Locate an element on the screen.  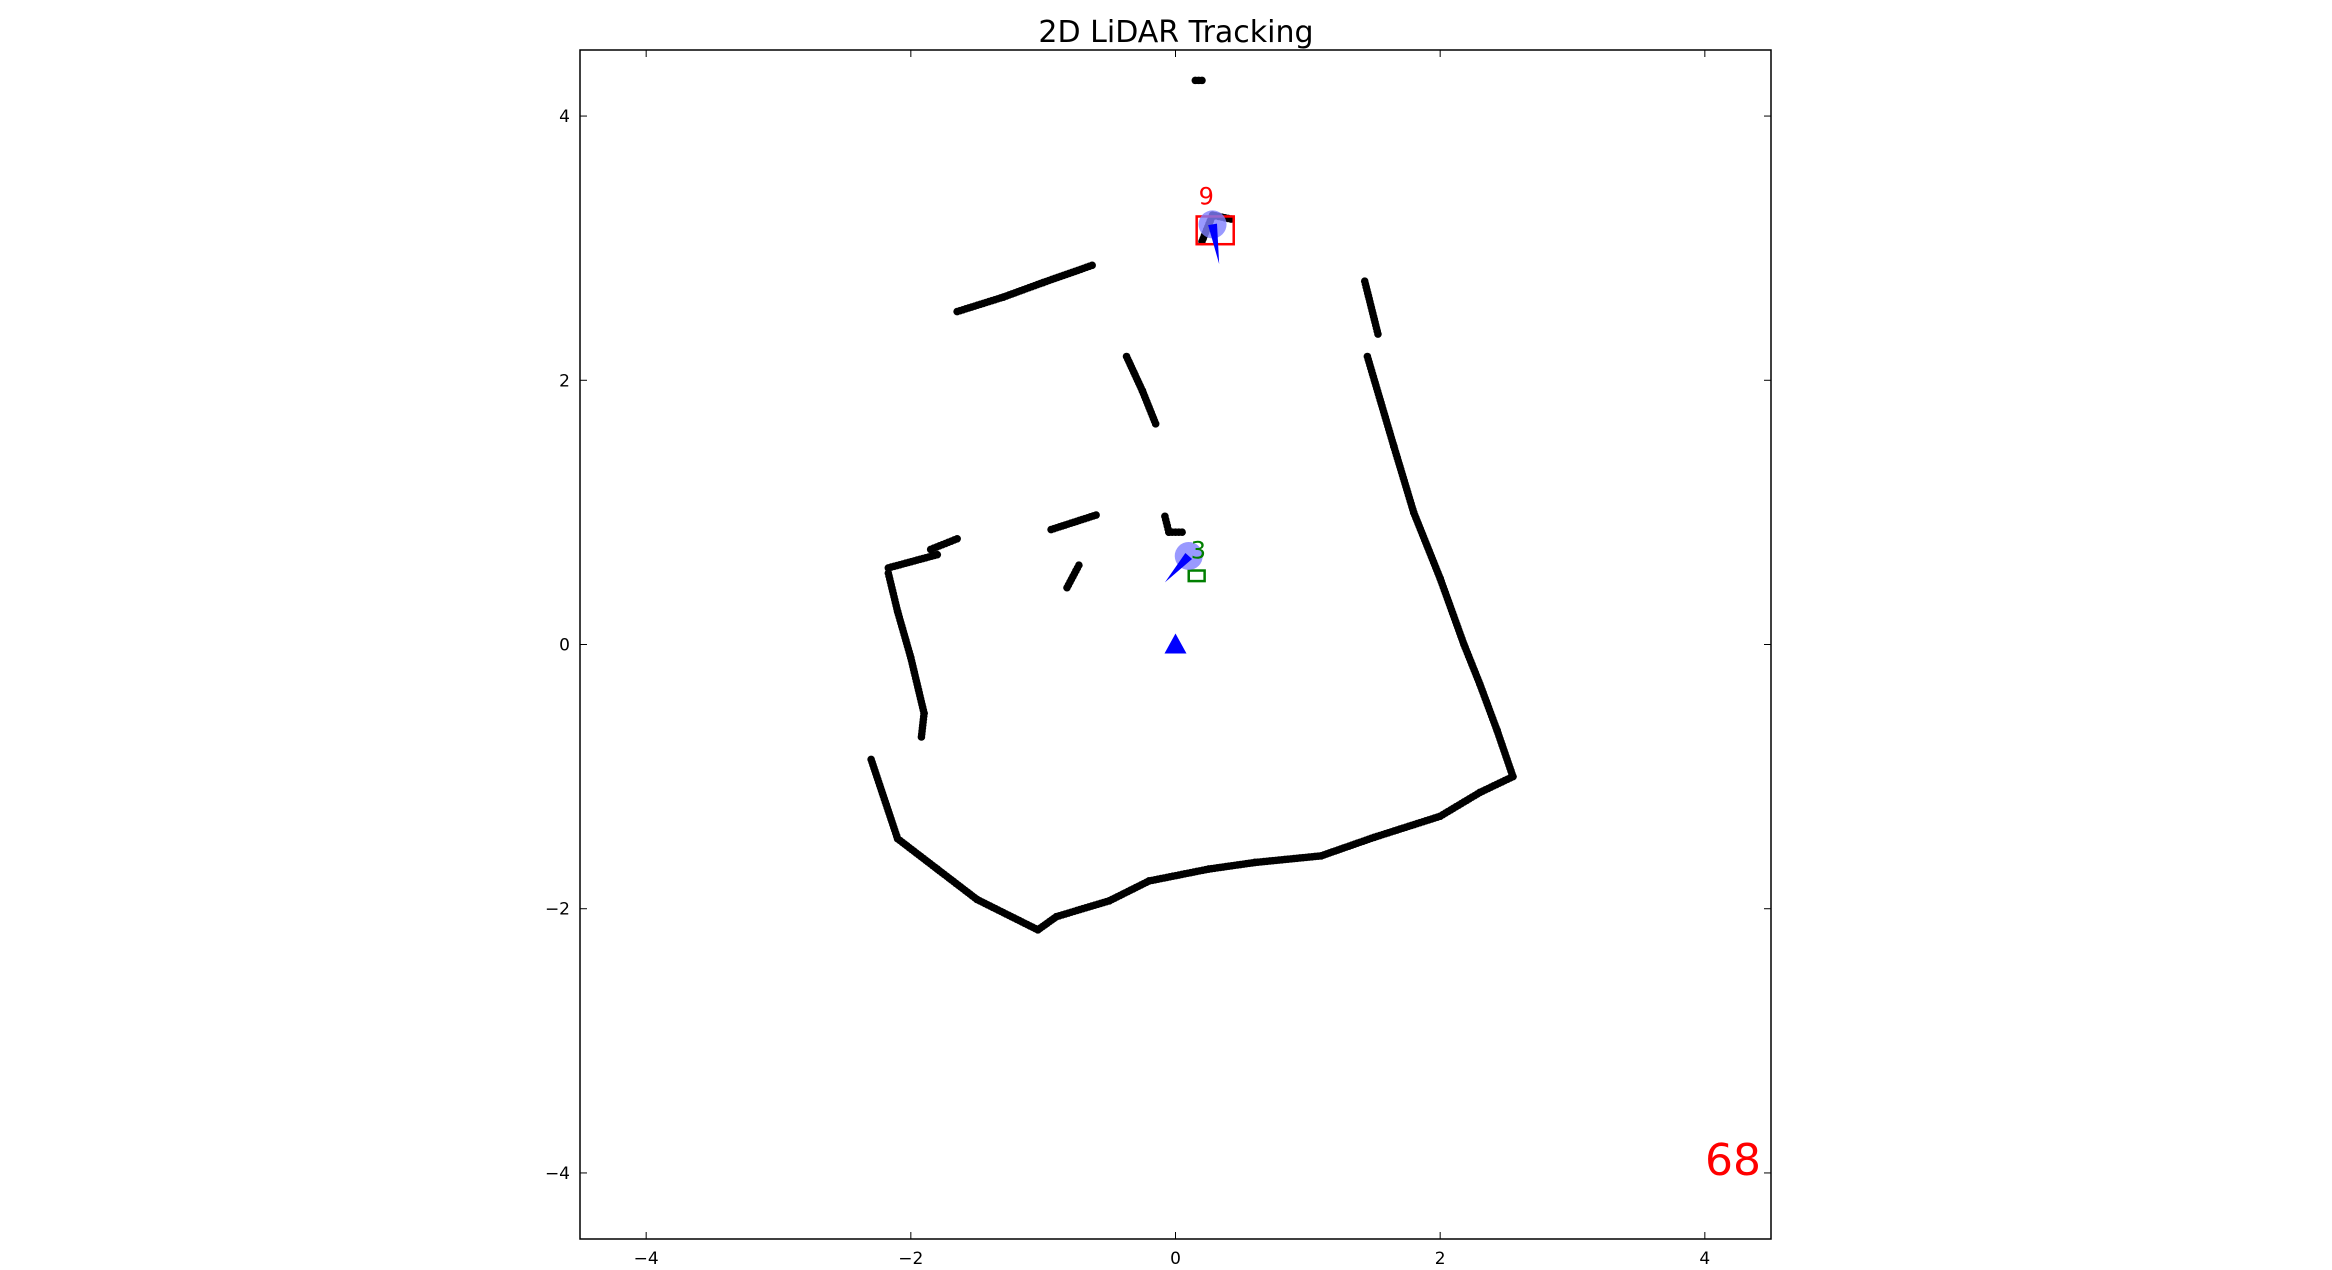
x-tick-label: 4 is located at coordinates (1704, 1259).